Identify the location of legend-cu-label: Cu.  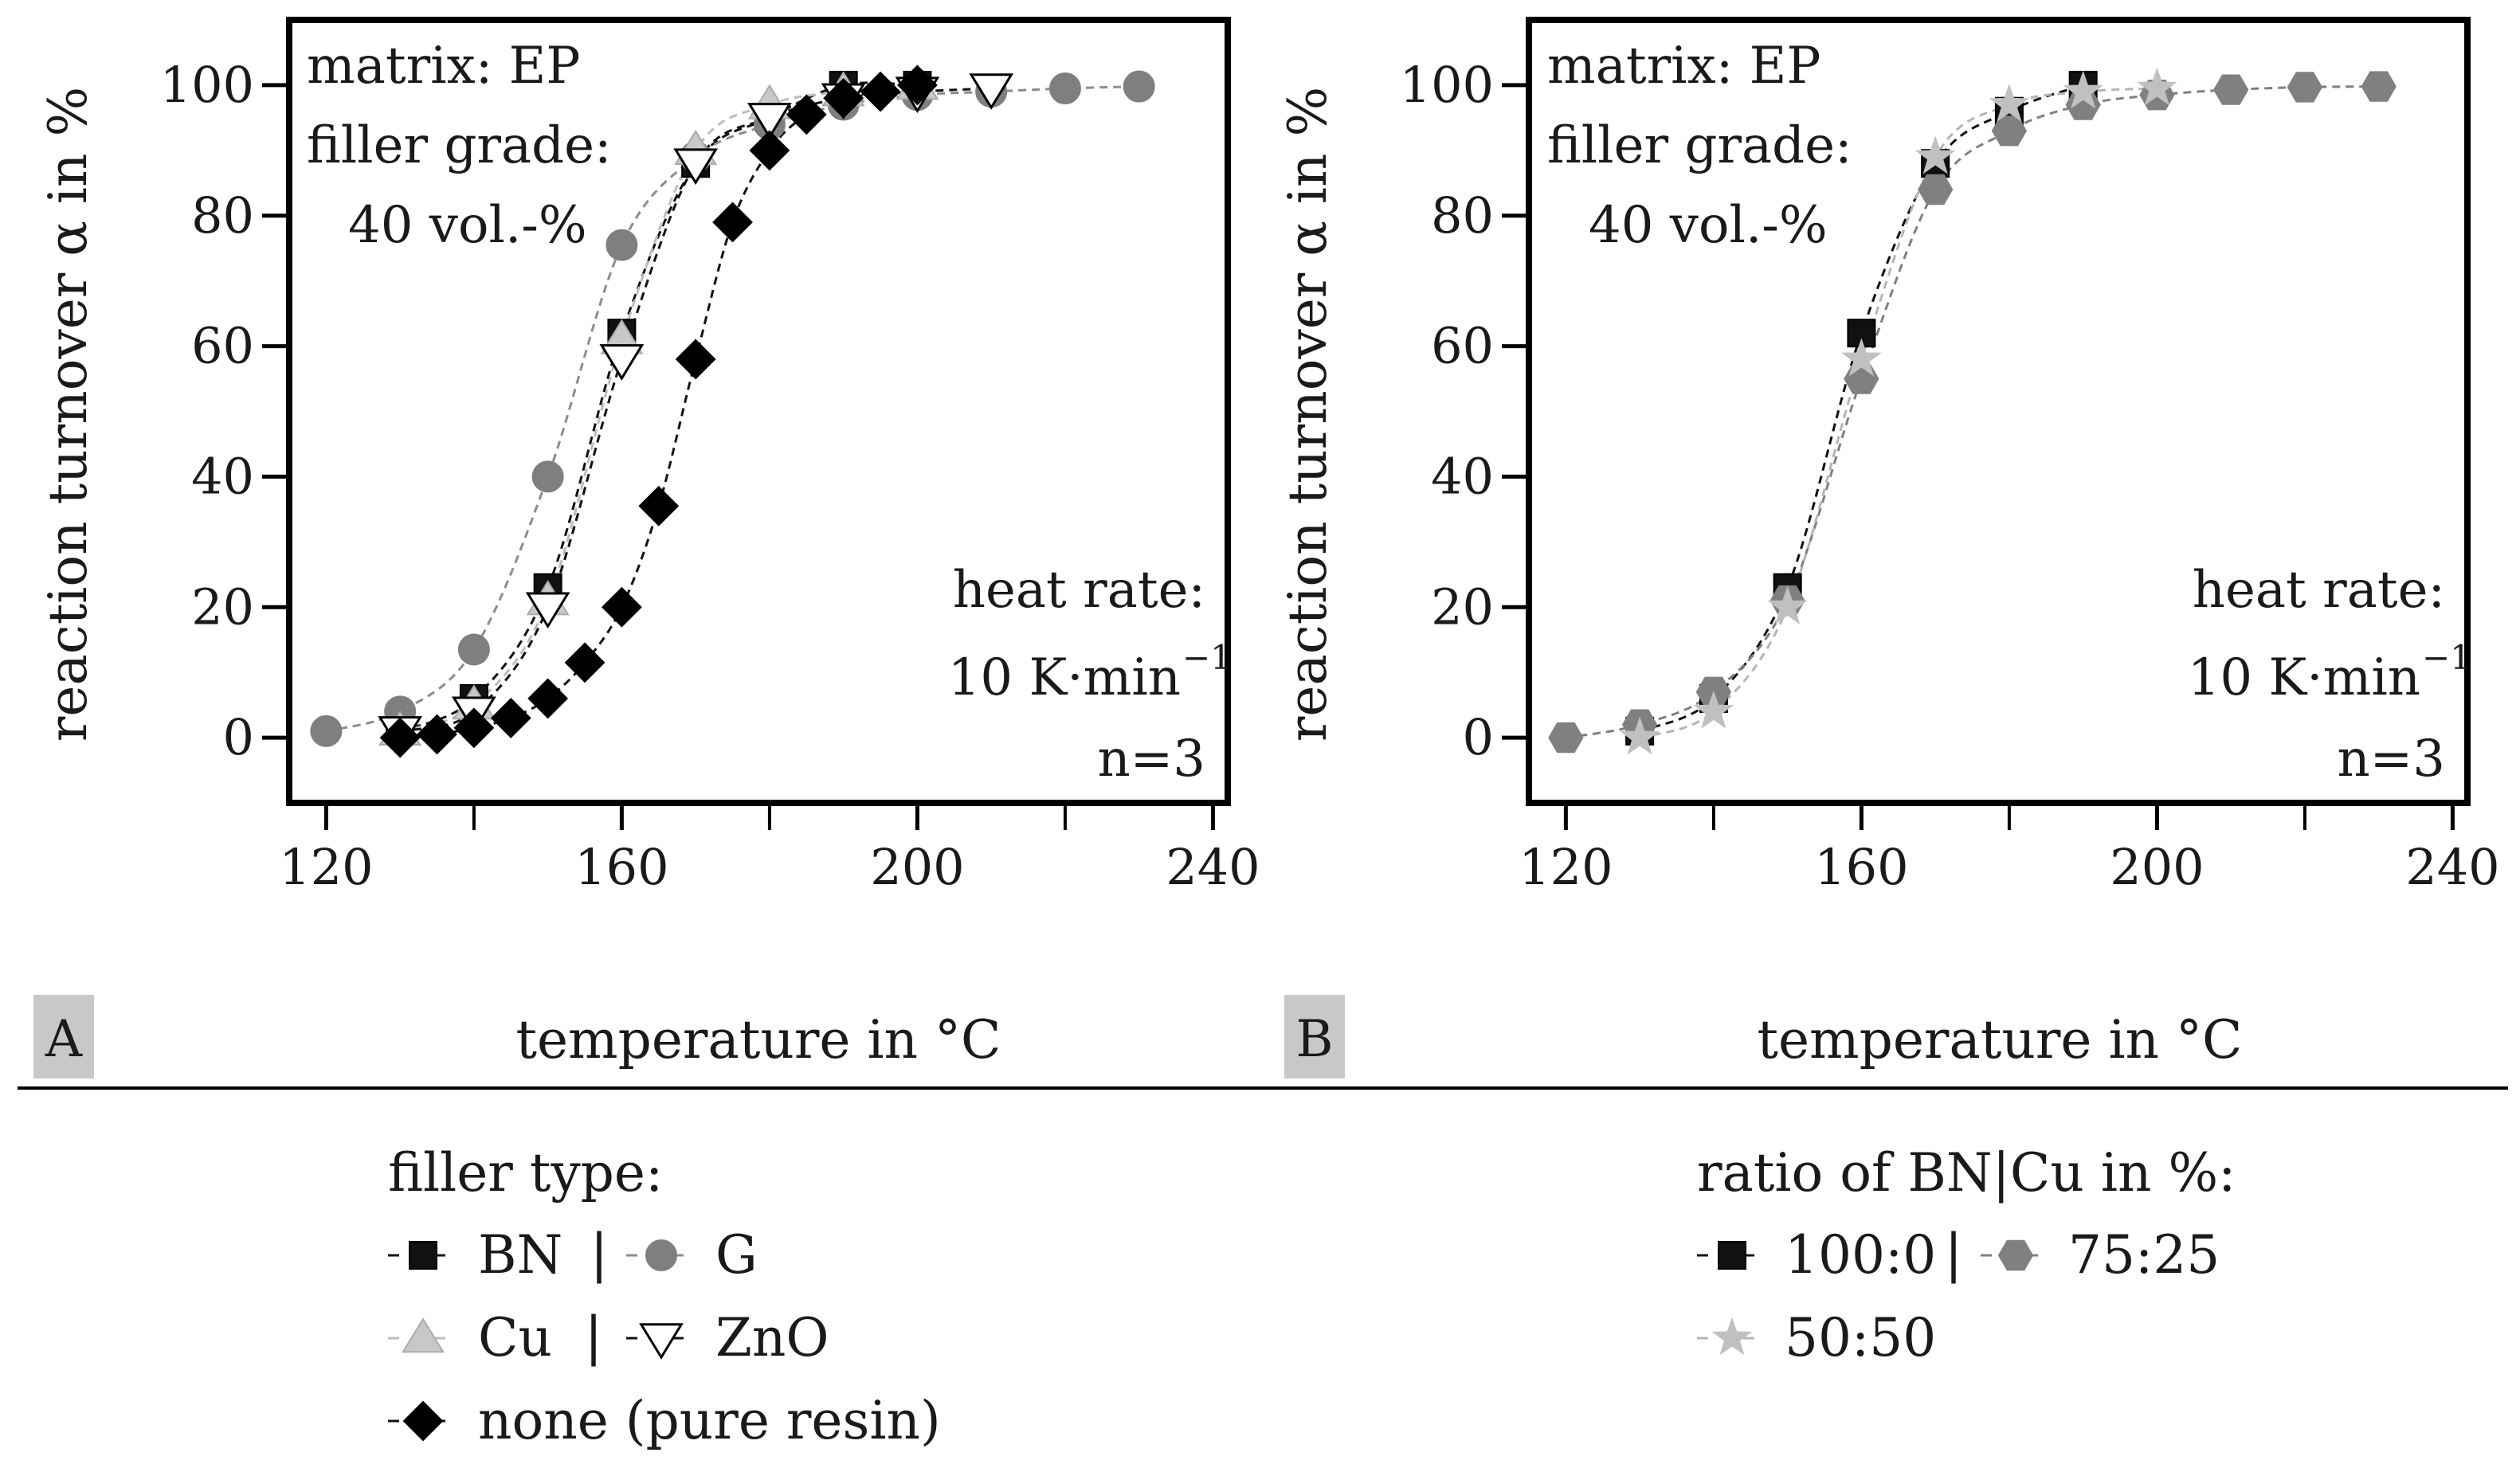
(515, 1338).